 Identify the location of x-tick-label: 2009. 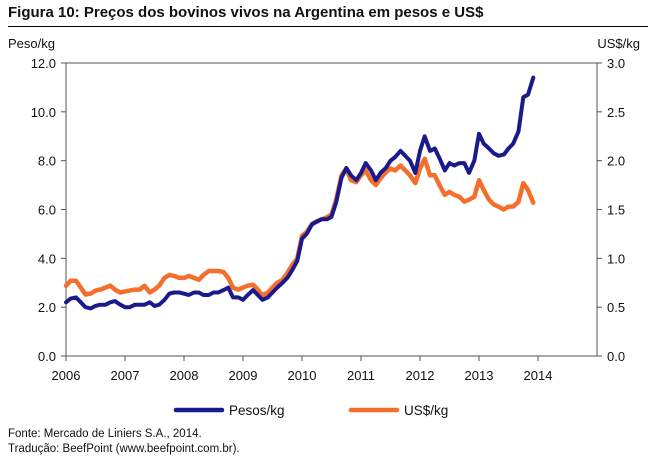
(243, 375).